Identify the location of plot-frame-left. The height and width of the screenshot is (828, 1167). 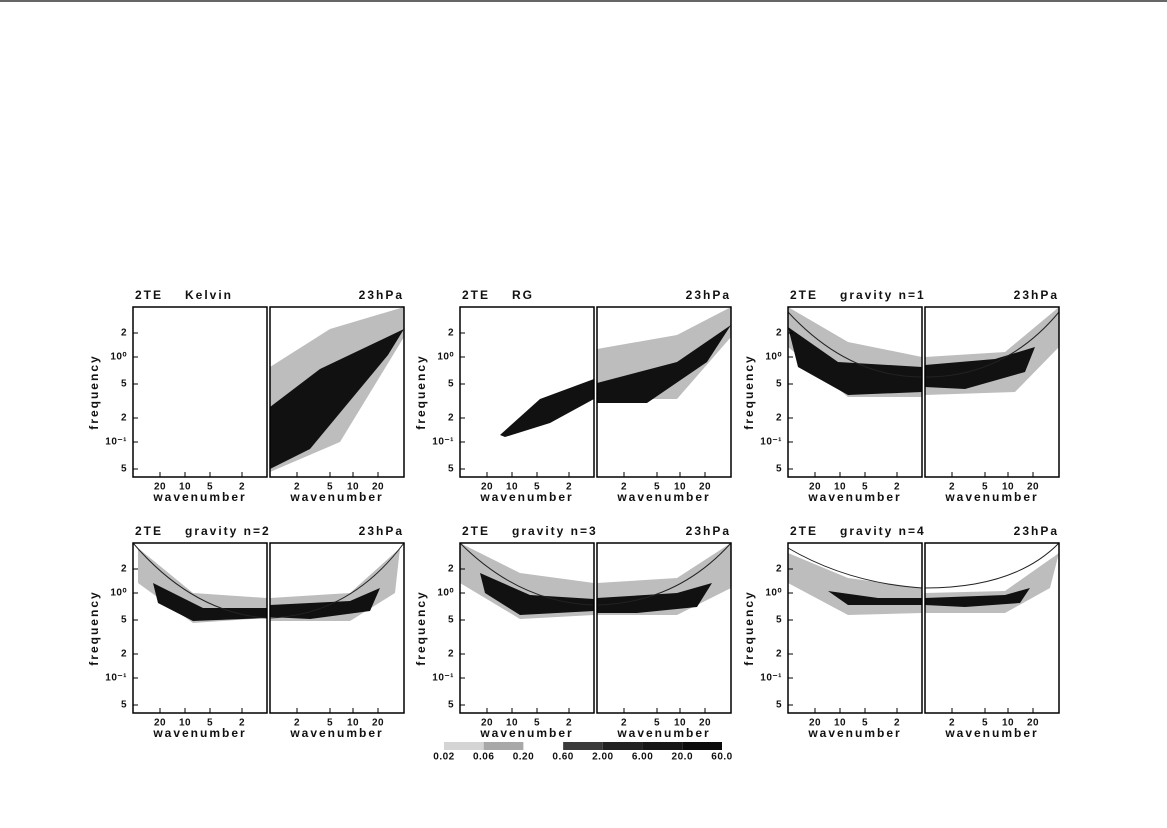
(855, 392).